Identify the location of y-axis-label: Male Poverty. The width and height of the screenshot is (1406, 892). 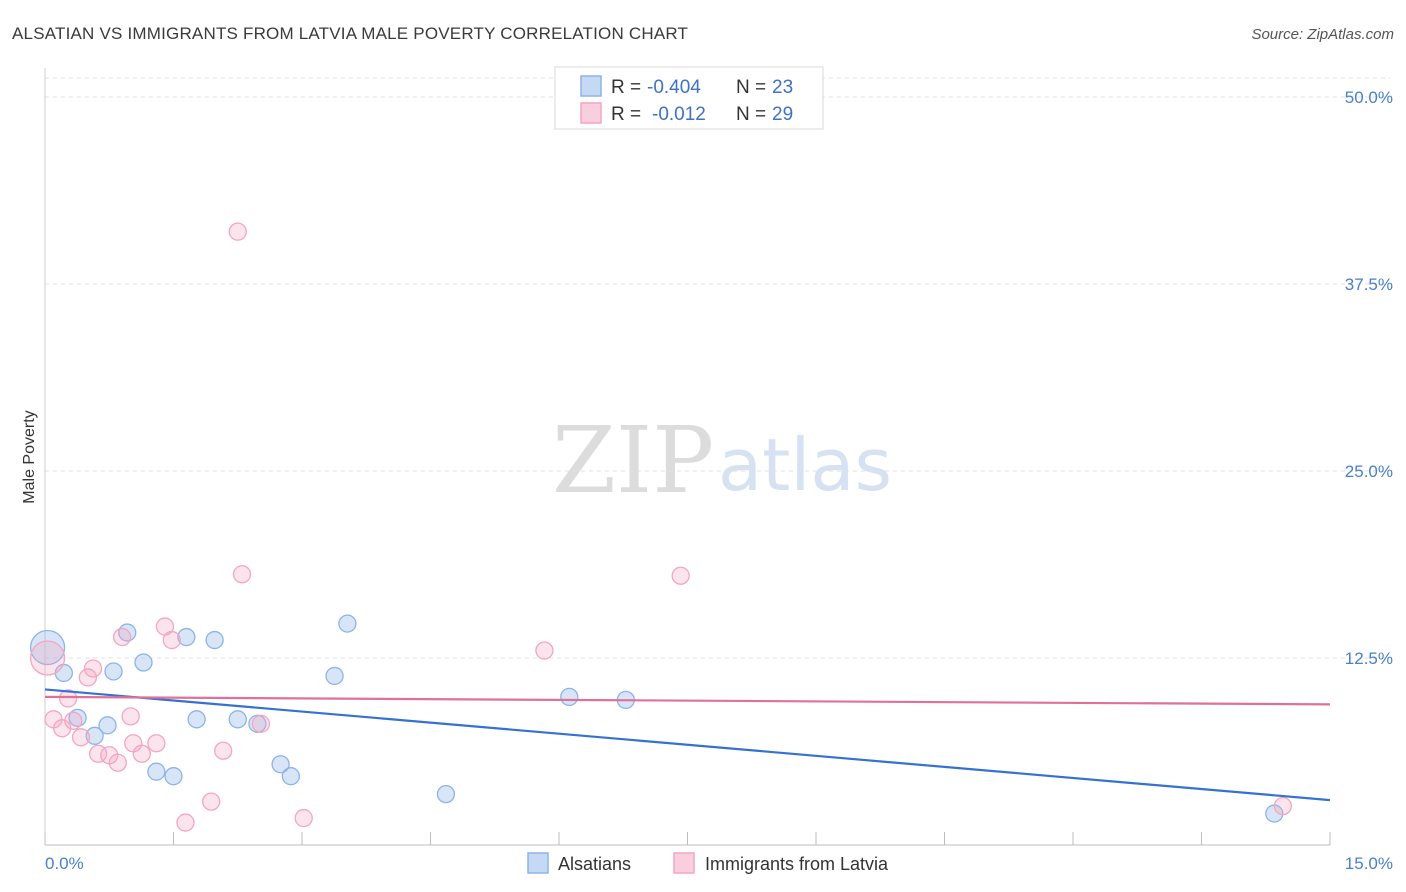
(29, 456).